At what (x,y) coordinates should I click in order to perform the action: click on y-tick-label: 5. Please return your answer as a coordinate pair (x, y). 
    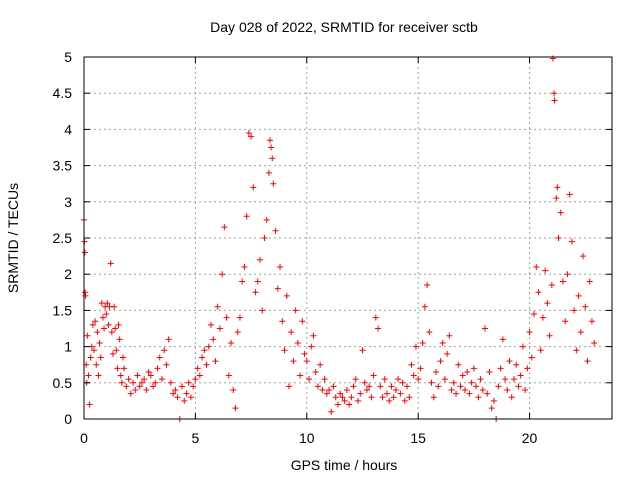
    Looking at the image, I should click on (68, 57).